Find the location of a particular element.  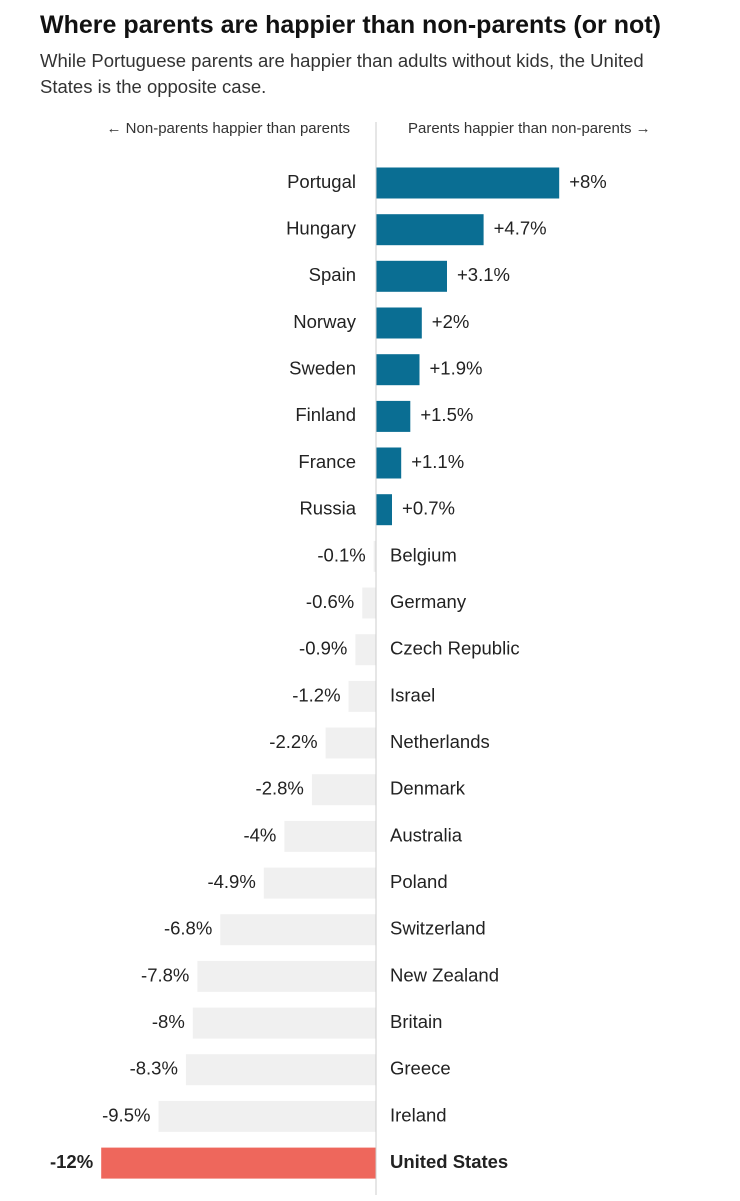

bar-united-states is located at coordinates (238, 1163).